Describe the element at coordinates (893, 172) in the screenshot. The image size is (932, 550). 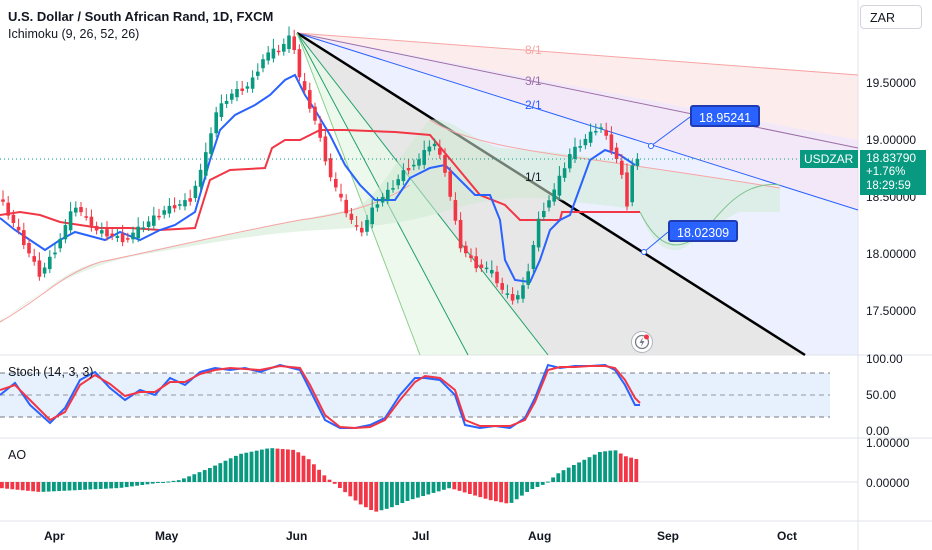
I see `current-price-box: 18.83790 +1.76% 18:29:59` at that location.